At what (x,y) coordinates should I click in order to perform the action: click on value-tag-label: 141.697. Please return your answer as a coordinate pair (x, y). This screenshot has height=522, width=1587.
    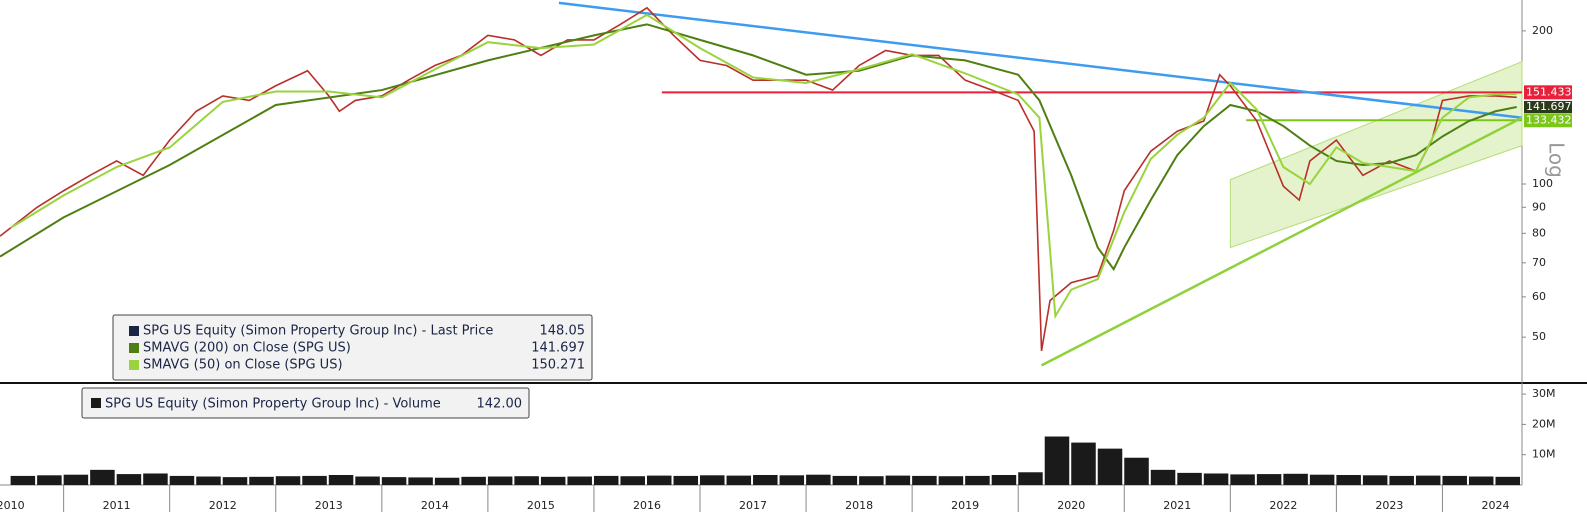
    Looking at the image, I should click on (1549, 106).